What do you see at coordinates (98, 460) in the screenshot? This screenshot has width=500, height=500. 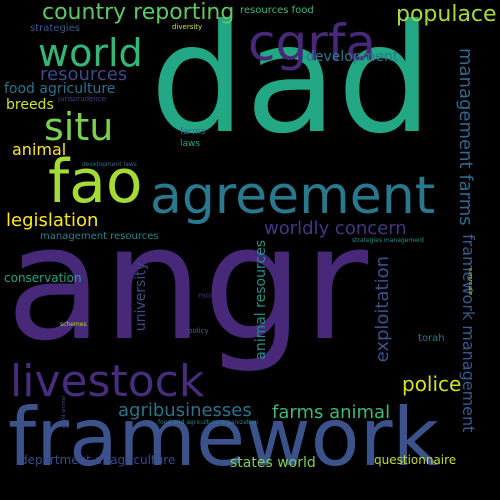 I see `word-department-of-agriculture: department of agriculture` at bounding box center [98, 460].